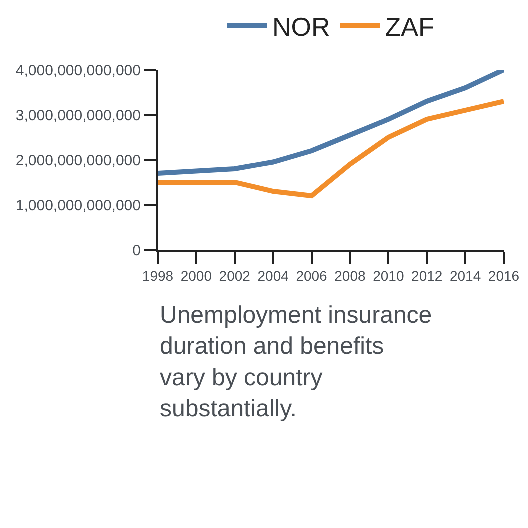 The height and width of the screenshot is (528, 528). What do you see at coordinates (504, 276) in the screenshot?
I see `x-tick-label: 2016` at bounding box center [504, 276].